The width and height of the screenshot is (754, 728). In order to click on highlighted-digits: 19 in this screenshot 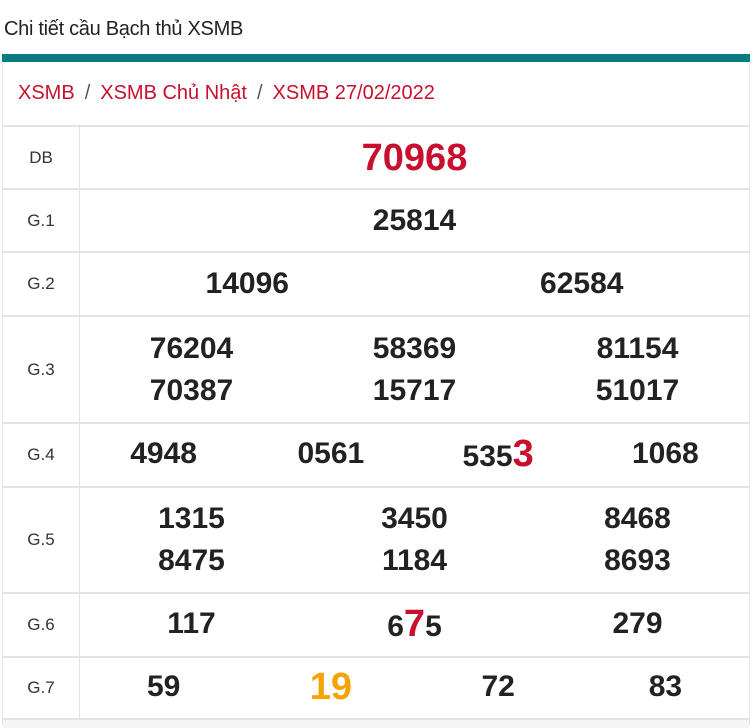, I will do `click(331, 686)`.